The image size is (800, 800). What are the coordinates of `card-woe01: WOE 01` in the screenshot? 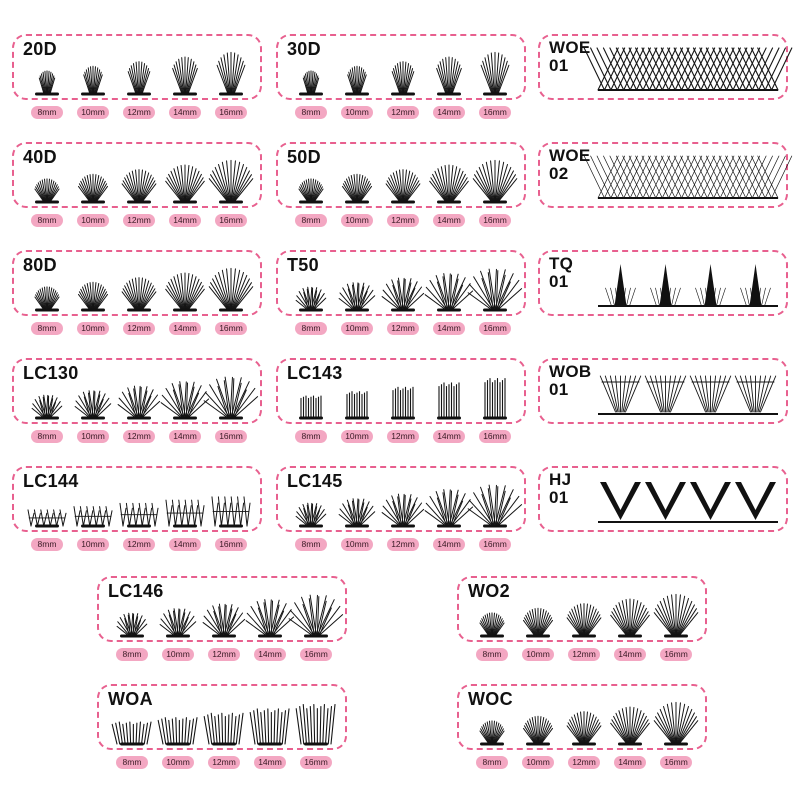 It's located at (665, 67).